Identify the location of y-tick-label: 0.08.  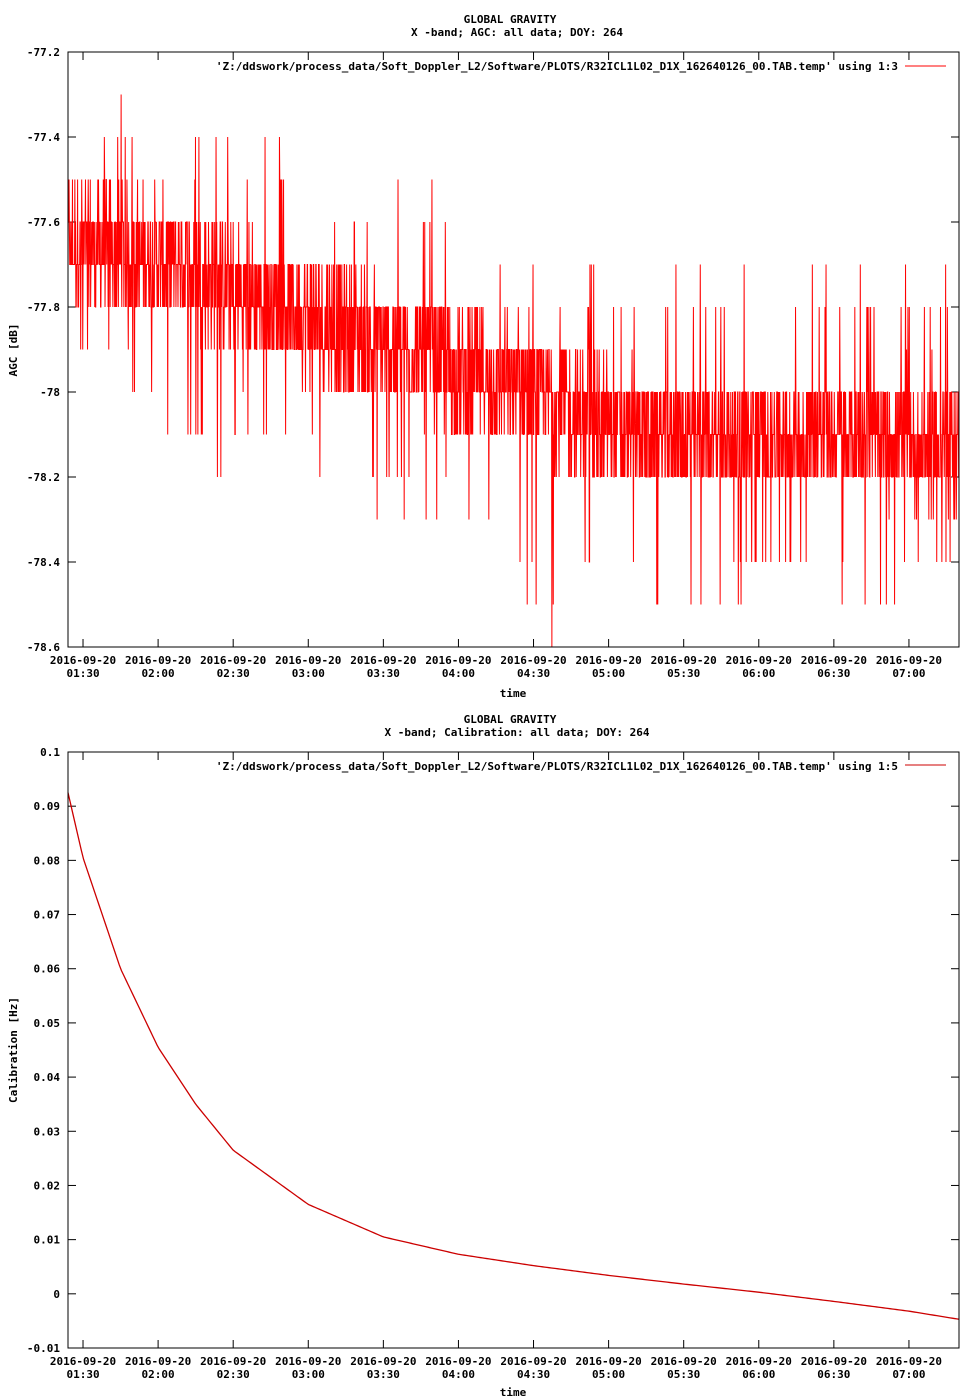
(47, 860).